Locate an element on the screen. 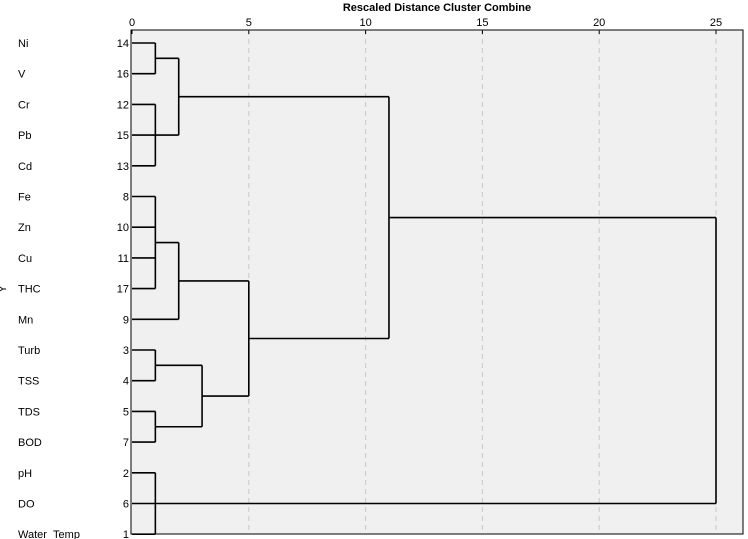 The height and width of the screenshot is (539, 748). leaf-label-pb: Pb is located at coordinates (24, 136).